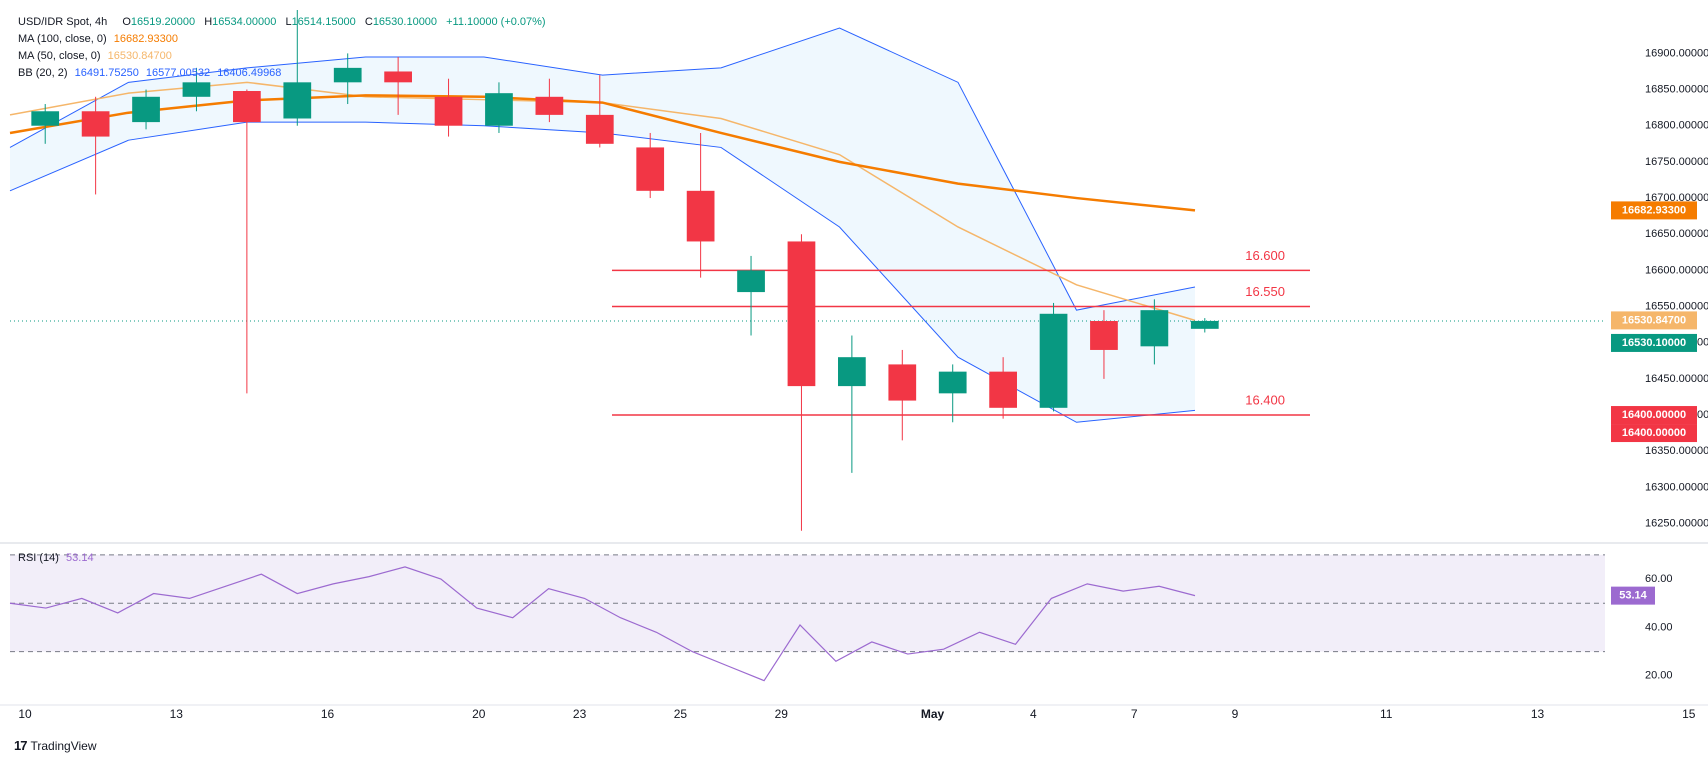  Describe the element at coordinates (496, 22) in the screenshot. I see `change-value: +11.10000 (+0.07%)` at that location.